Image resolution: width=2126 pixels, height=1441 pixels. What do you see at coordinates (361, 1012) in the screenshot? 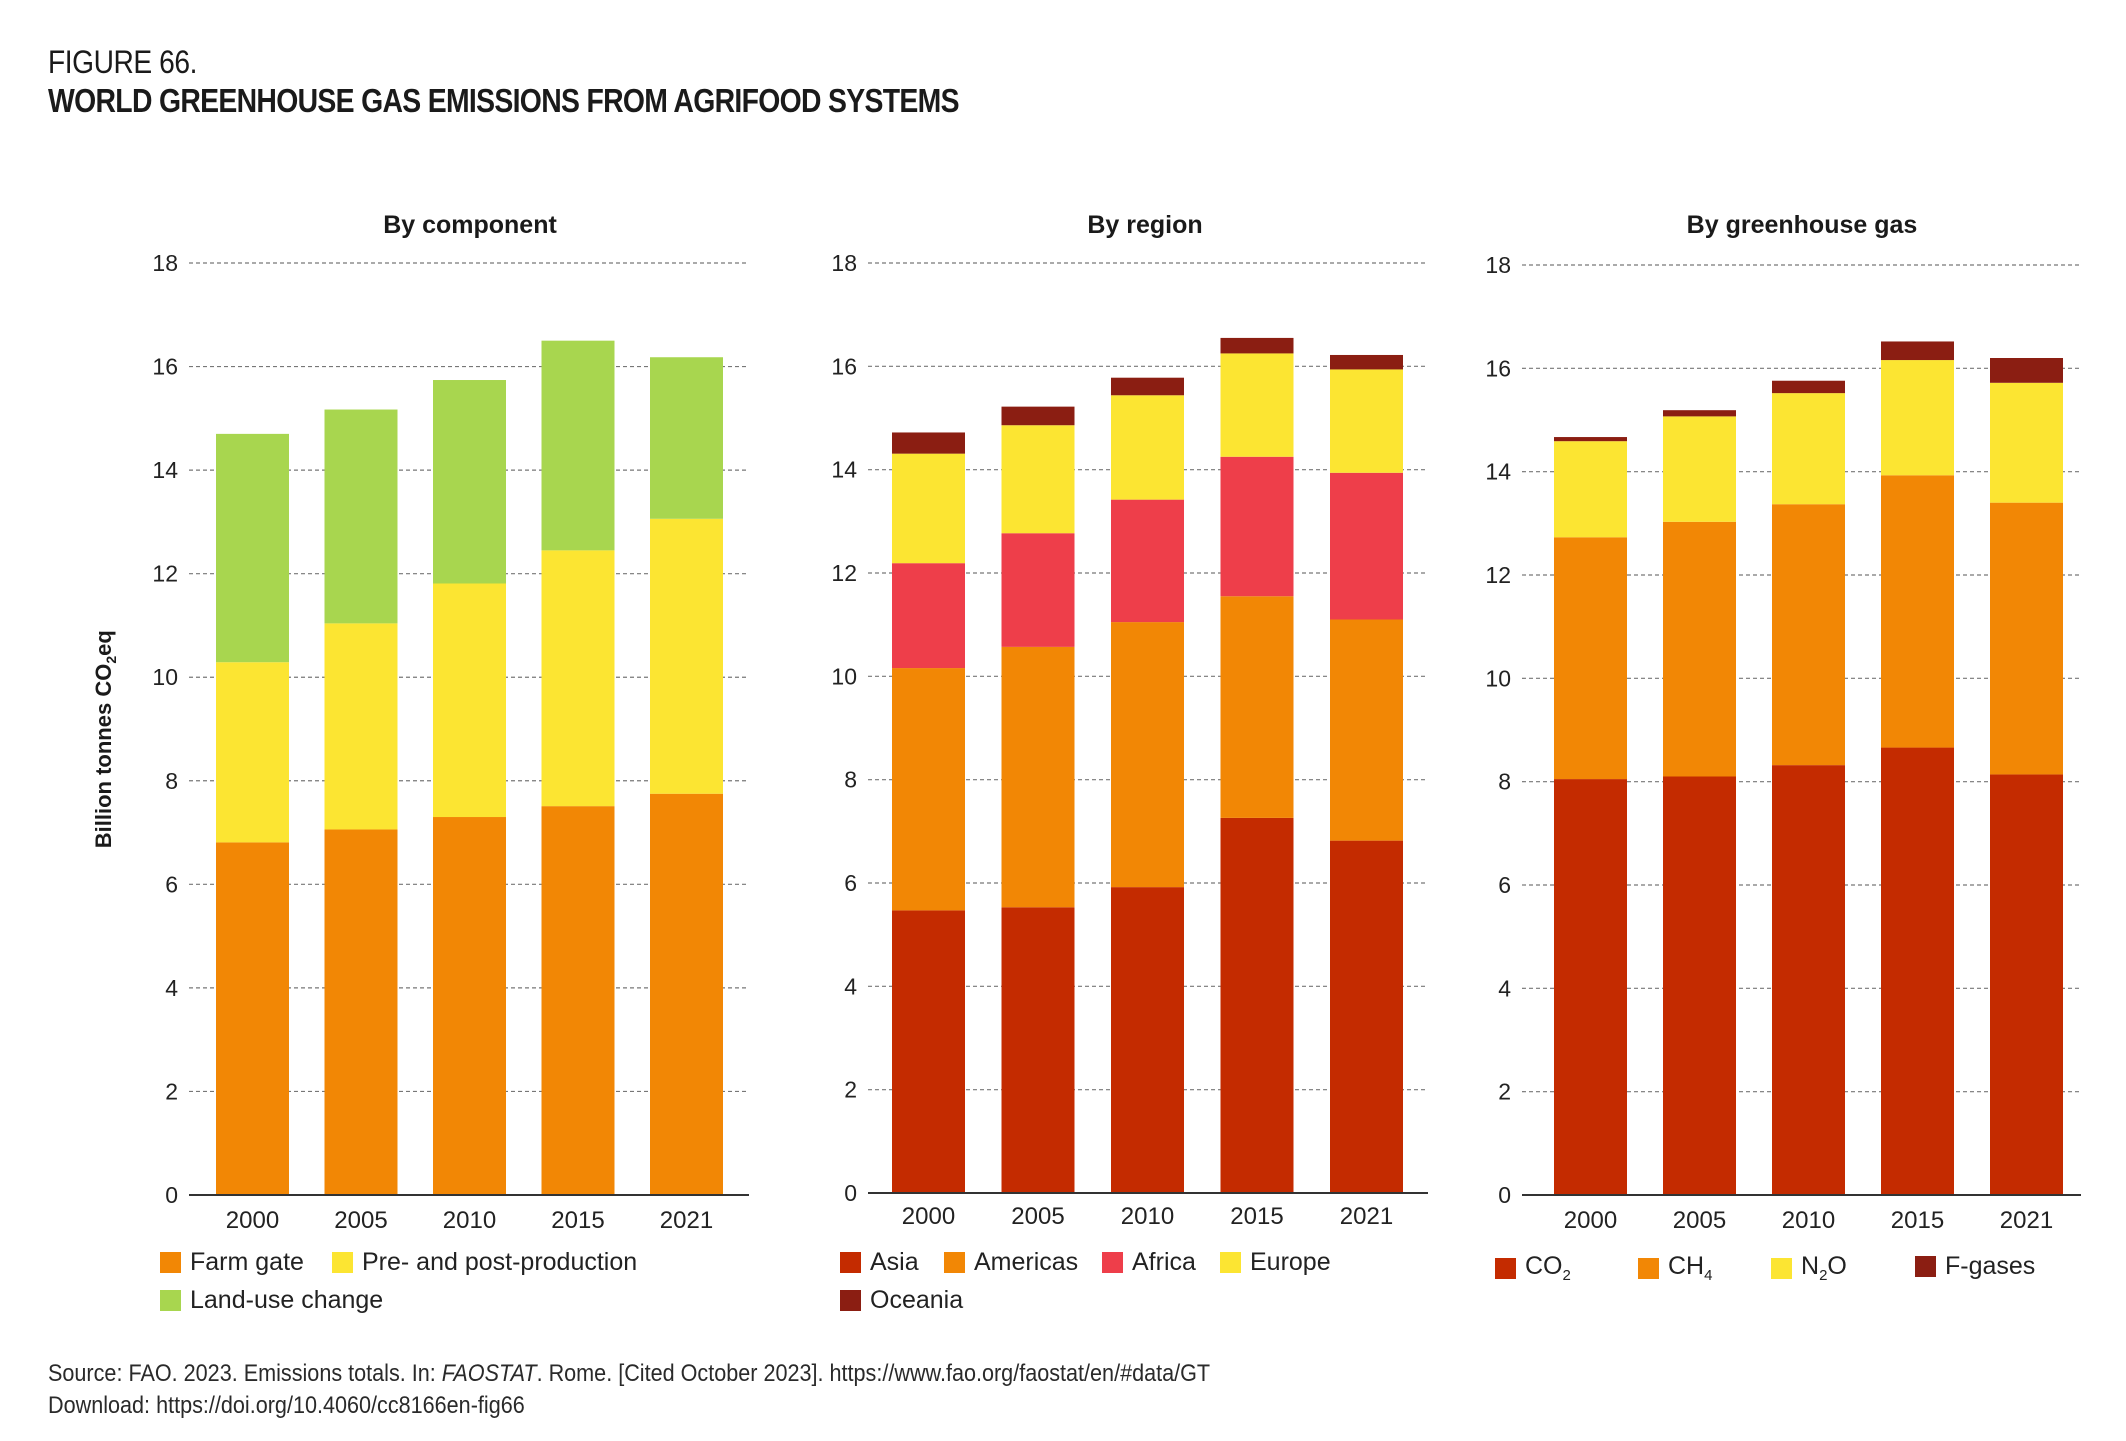
I see `bar-segment-farm-gate-2005` at bounding box center [361, 1012].